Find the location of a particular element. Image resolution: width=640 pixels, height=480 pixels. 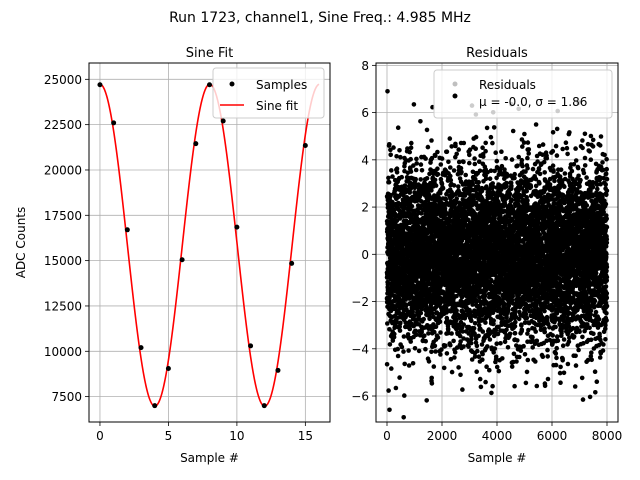

sine-fit-ytick-label: 25000 is located at coordinates (63, 80).